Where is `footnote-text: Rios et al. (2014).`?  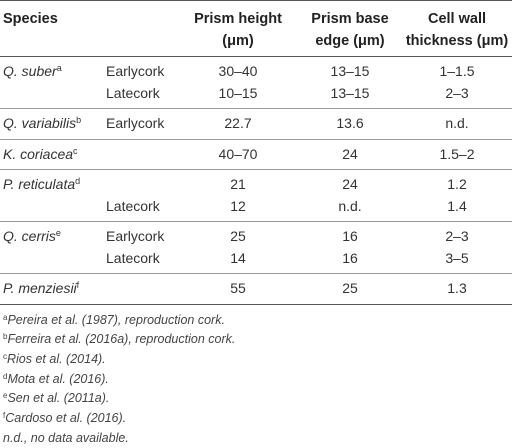
footnote-text: Rios et al. (2014). is located at coordinates (56, 359).